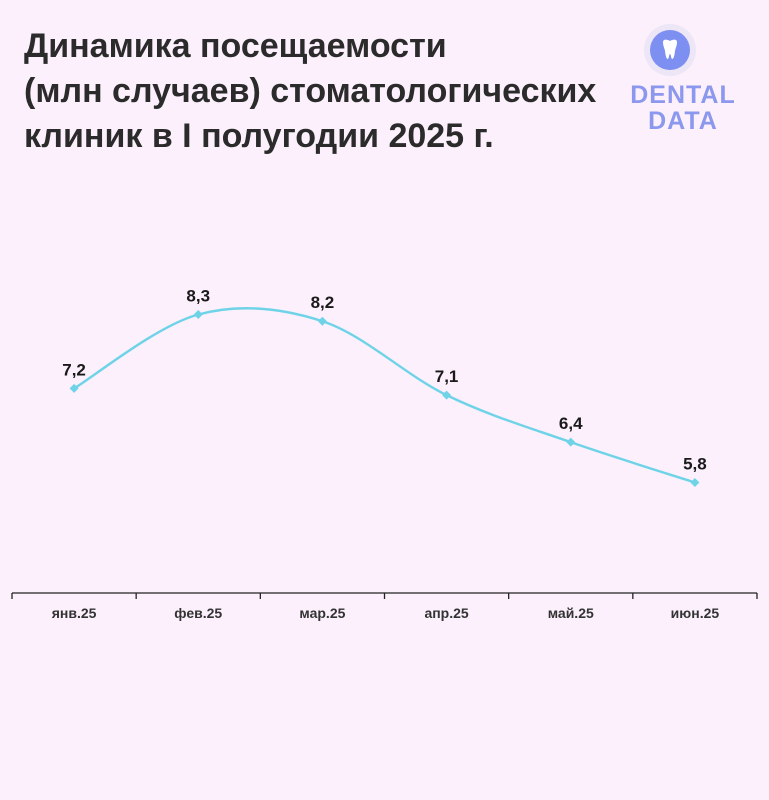 The width and height of the screenshot is (769, 800). I want to click on data-label: 7,2, so click(74, 369).